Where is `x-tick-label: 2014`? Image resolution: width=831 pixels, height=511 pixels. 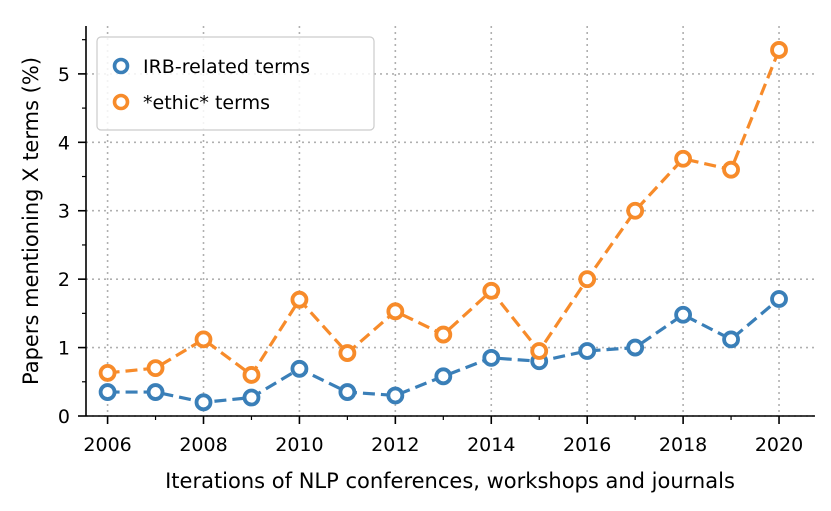 x-tick-label: 2014 is located at coordinates (491, 445).